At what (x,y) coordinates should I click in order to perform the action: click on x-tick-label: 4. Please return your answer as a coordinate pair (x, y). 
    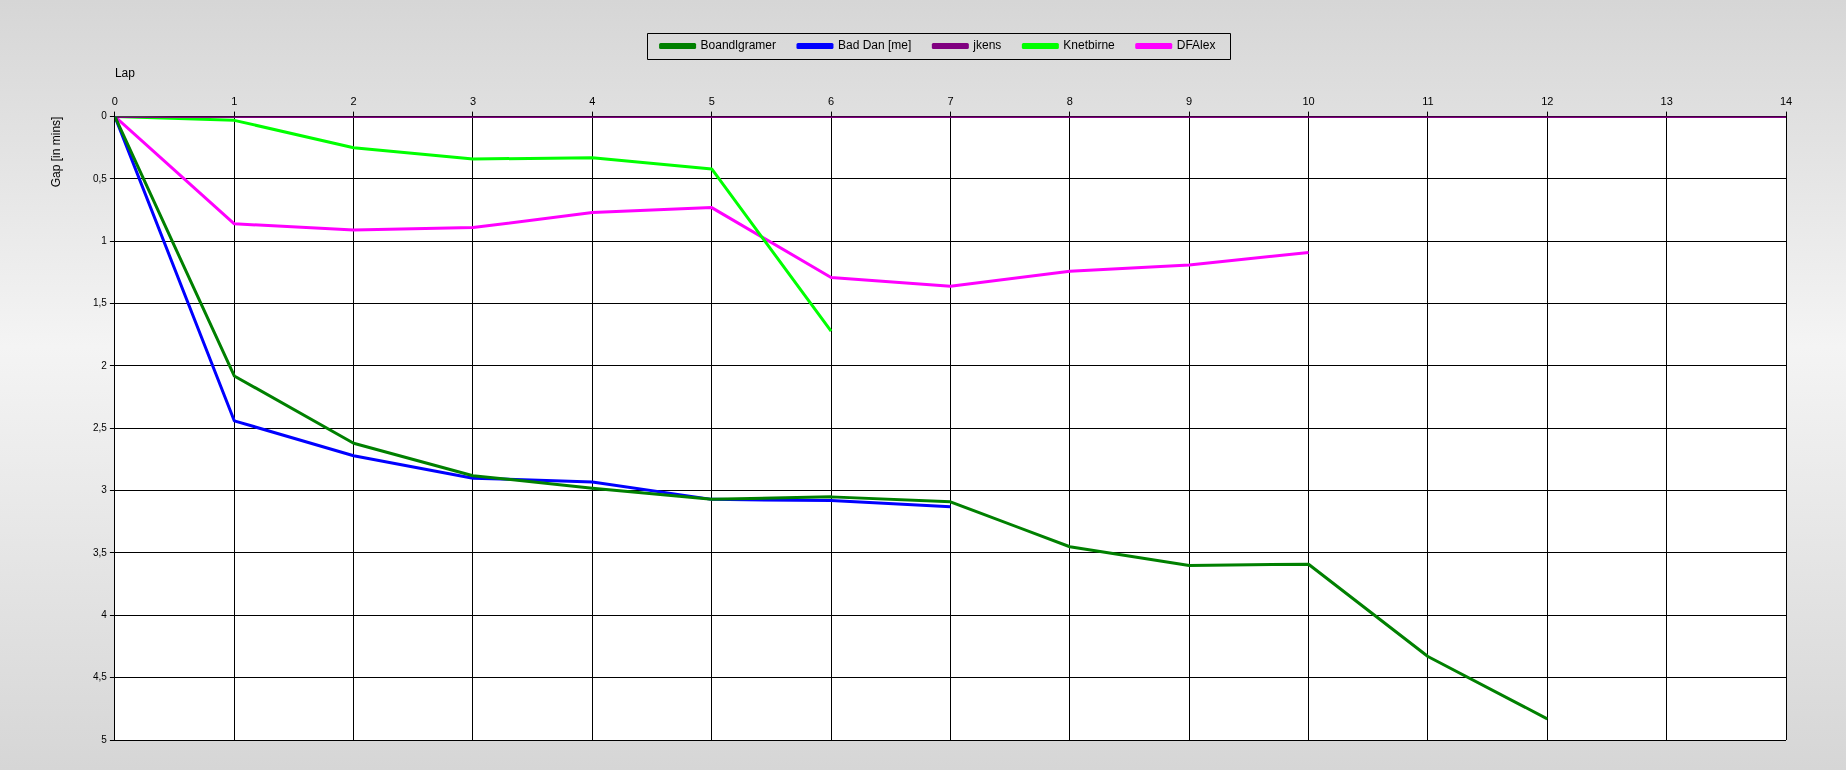
    Looking at the image, I should click on (592, 101).